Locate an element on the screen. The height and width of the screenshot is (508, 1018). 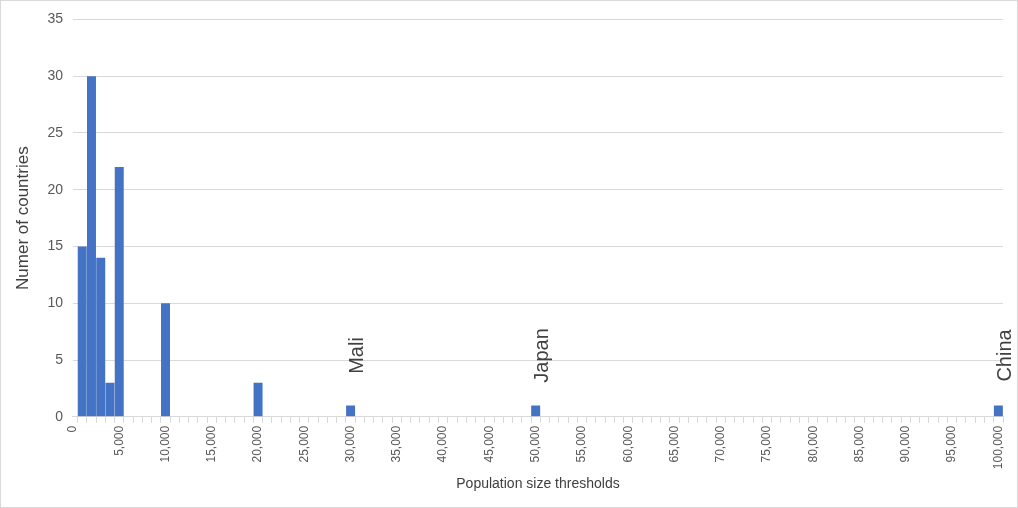
x-tick-label: 90,000 is located at coordinates (905, 444).